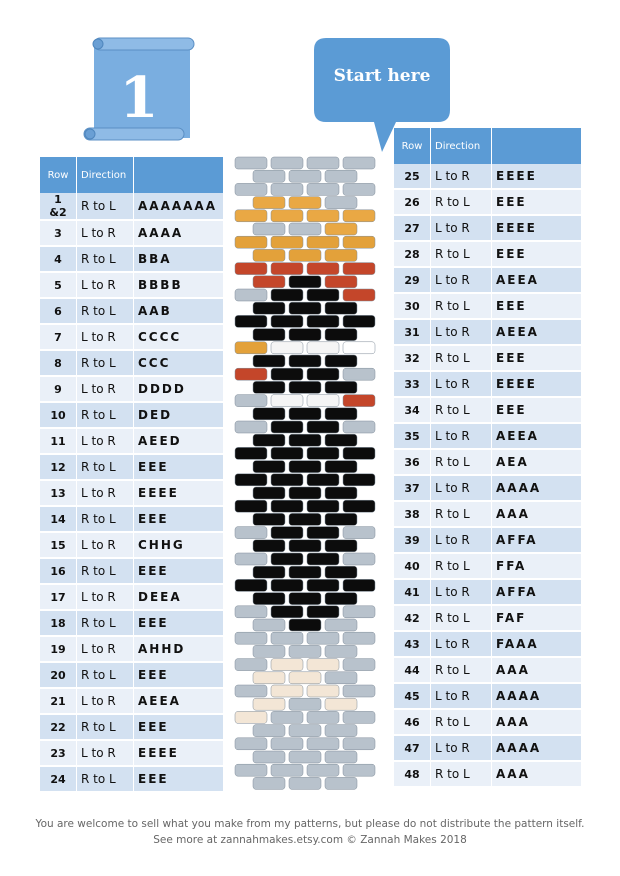  What do you see at coordinates (58, 754) in the screenshot?
I see `row-number: 23` at bounding box center [58, 754].